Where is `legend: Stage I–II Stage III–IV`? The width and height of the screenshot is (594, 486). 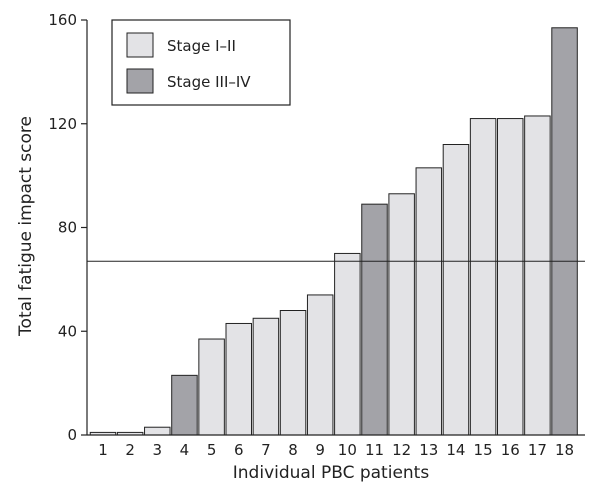
legend: Stage I–II Stage III–IV is located at coordinates (201, 62).